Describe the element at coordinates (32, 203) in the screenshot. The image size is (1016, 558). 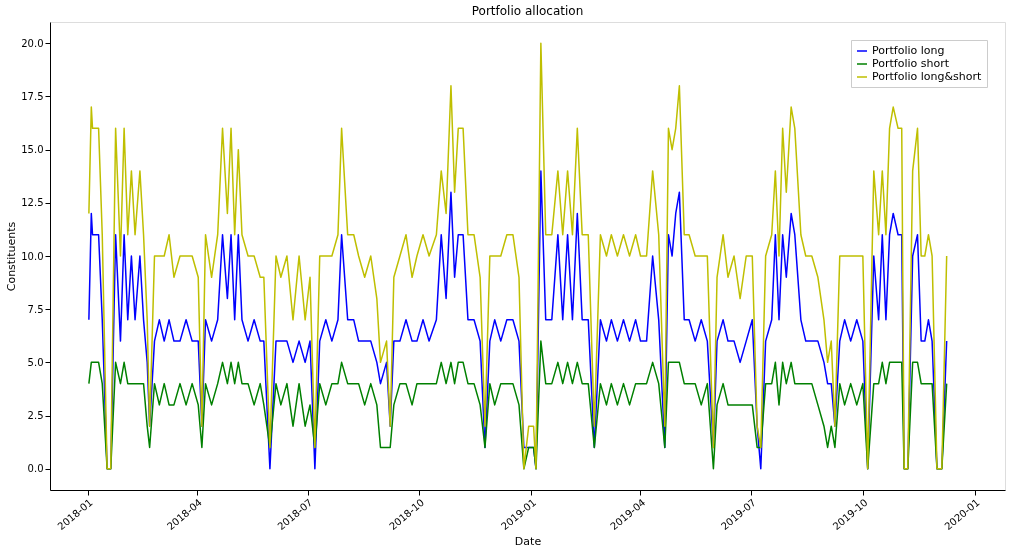
I see `y-tick-label: 12.5` at that location.